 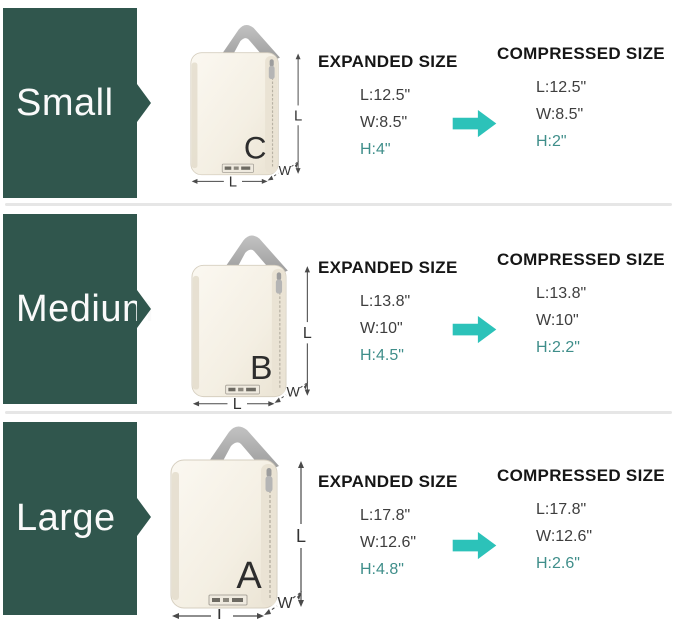 I want to click on compressed-length-value: L:12.5", so click(x=561, y=87).